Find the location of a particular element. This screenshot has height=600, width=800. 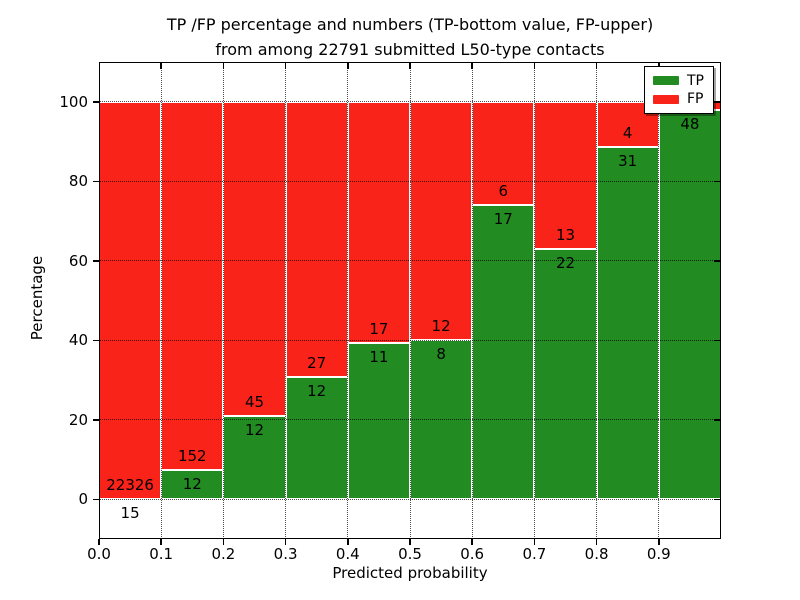

legend: TP FP is located at coordinates (679, 90).